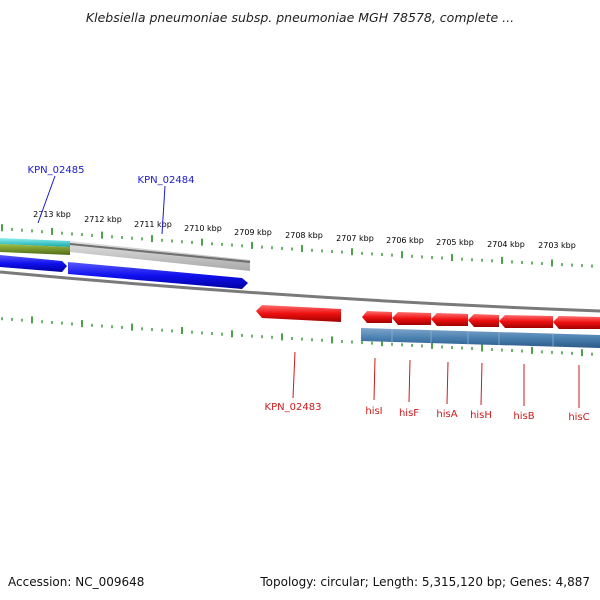  I want to click on leader-hisF, so click(409, 381).